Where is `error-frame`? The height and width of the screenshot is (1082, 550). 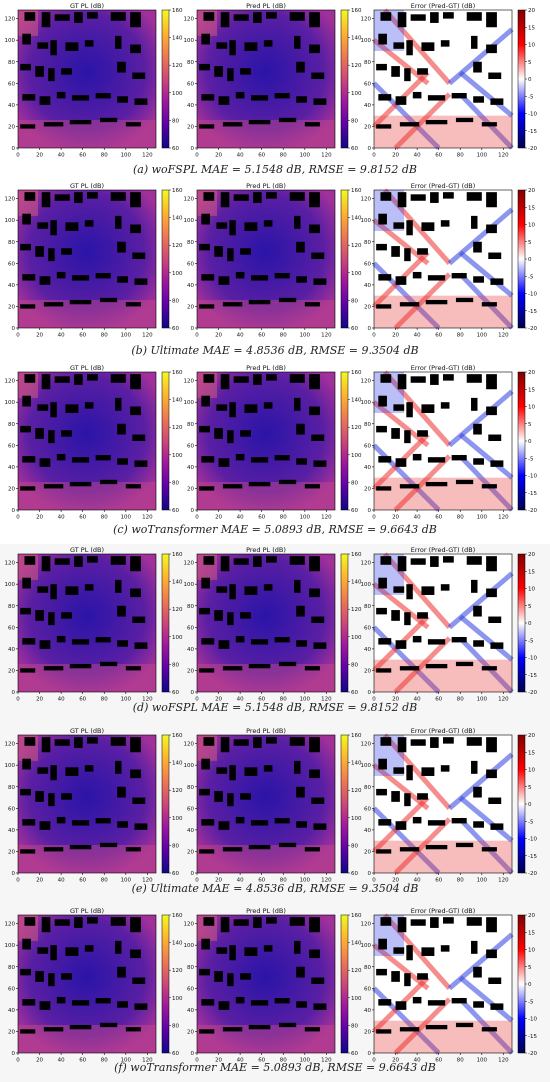 error-frame is located at coordinates (443, 623).